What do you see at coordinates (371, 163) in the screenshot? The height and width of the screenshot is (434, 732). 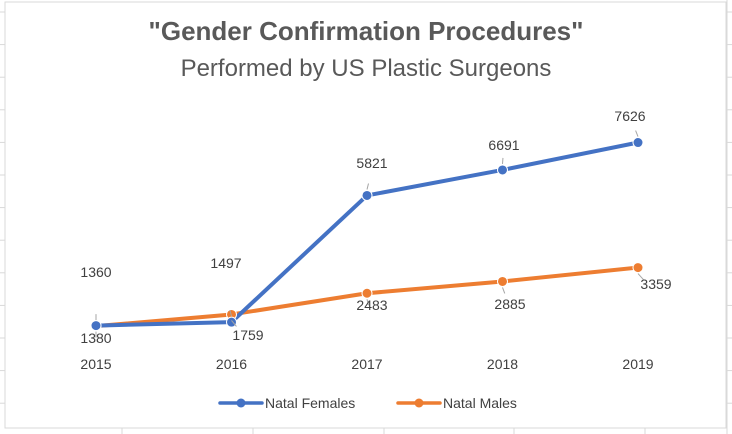 I see `data-label: 5821` at bounding box center [371, 163].